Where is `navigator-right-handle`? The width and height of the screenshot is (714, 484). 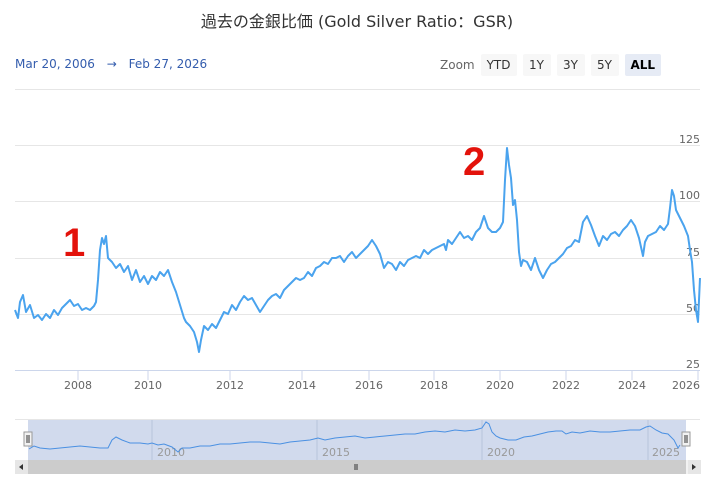
navigator-right-handle is located at coordinates (686, 439).